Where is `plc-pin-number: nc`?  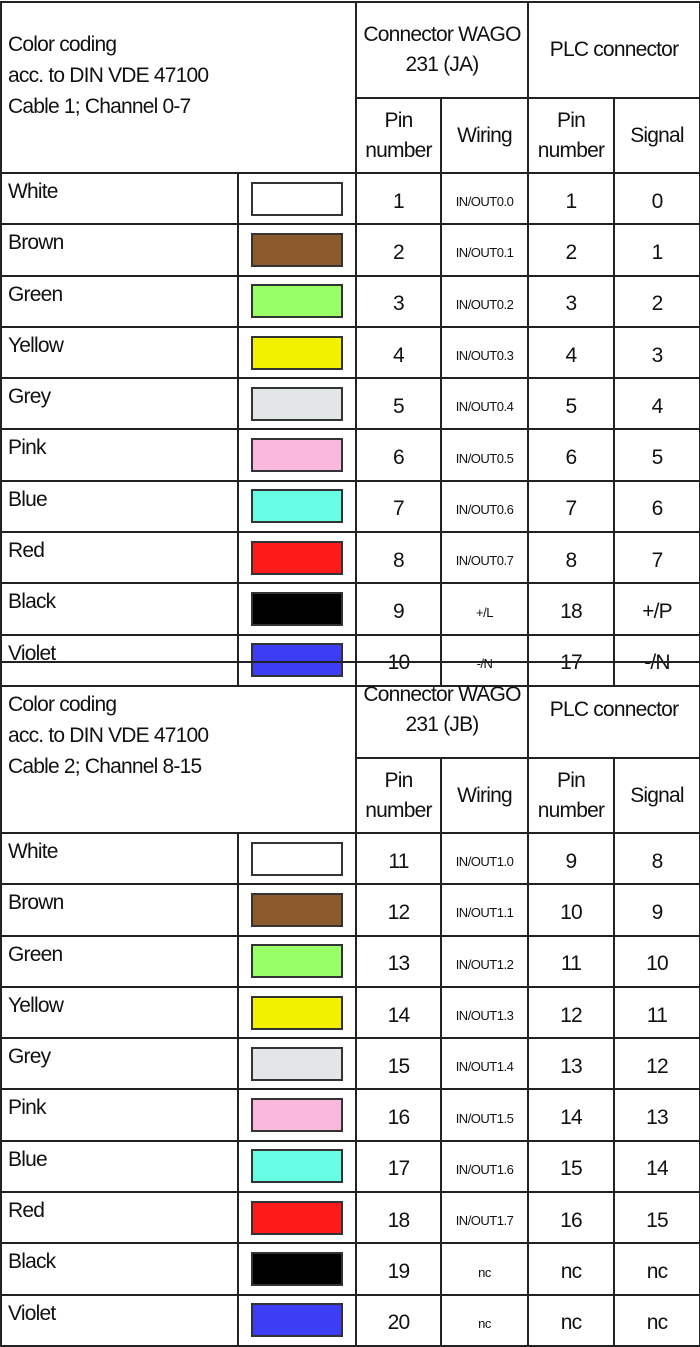 plc-pin-number: nc is located at coordinates (571, 1320).